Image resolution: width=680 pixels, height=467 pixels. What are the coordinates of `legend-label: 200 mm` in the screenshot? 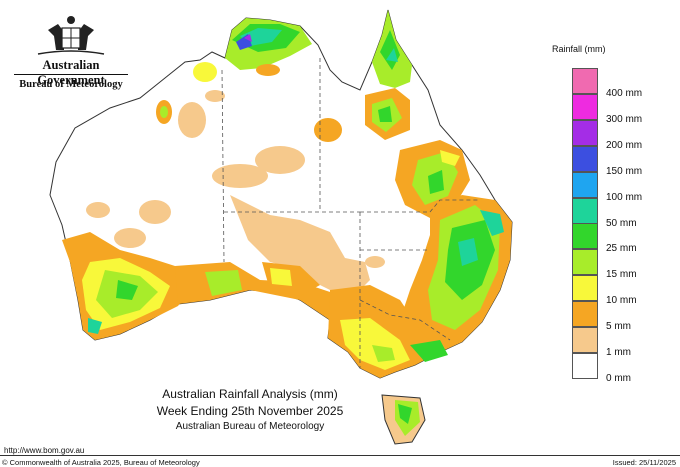 It's located at (624, 145).